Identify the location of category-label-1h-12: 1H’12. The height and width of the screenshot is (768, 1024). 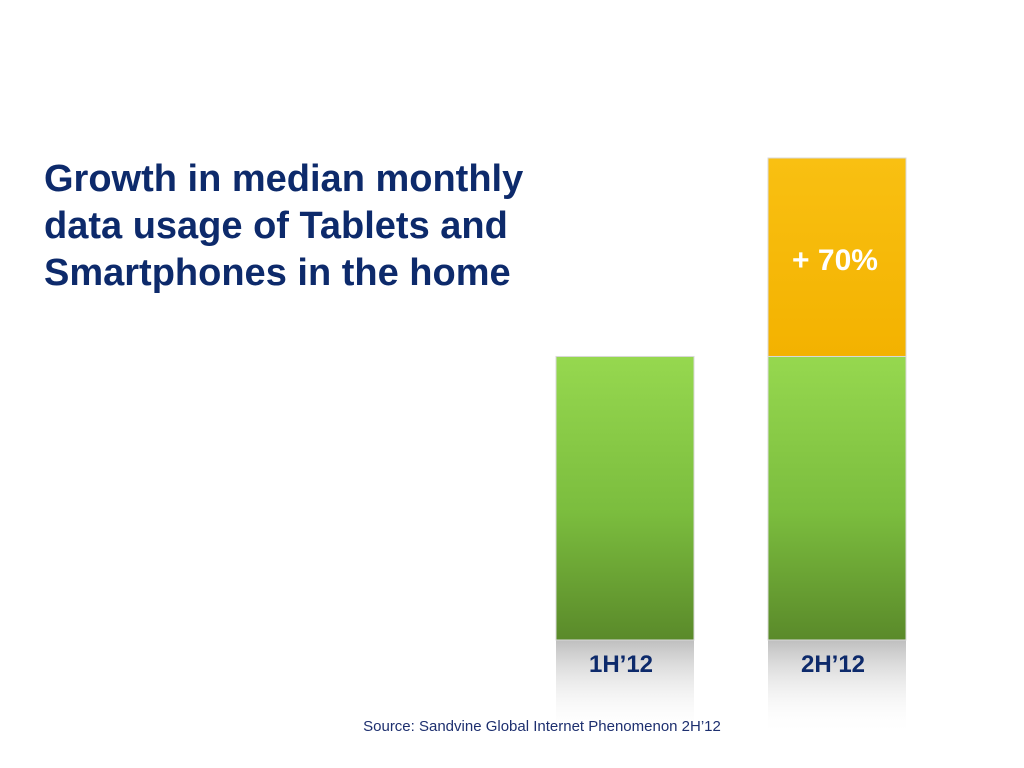
(621, 664).